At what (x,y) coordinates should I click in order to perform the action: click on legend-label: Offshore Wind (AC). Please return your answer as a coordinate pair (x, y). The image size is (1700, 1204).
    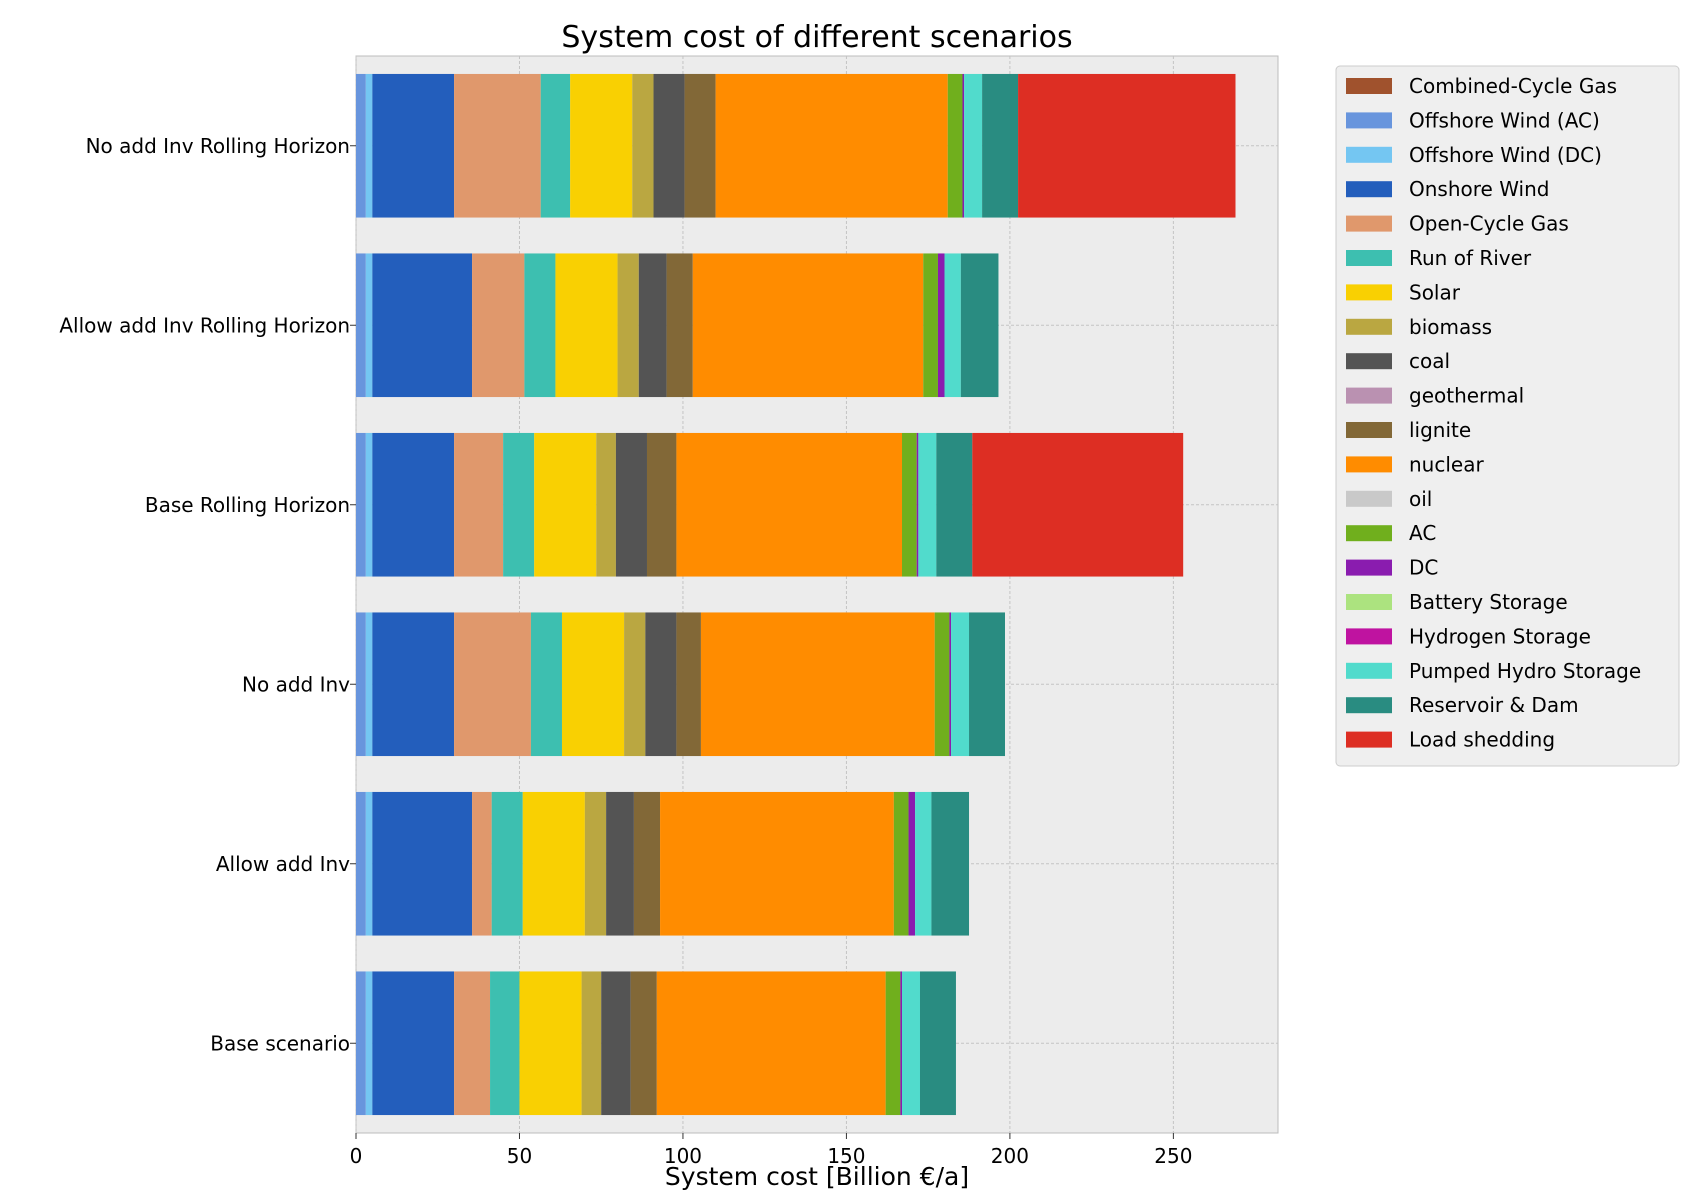
    Looking at the image, I should click on (1504, 120).